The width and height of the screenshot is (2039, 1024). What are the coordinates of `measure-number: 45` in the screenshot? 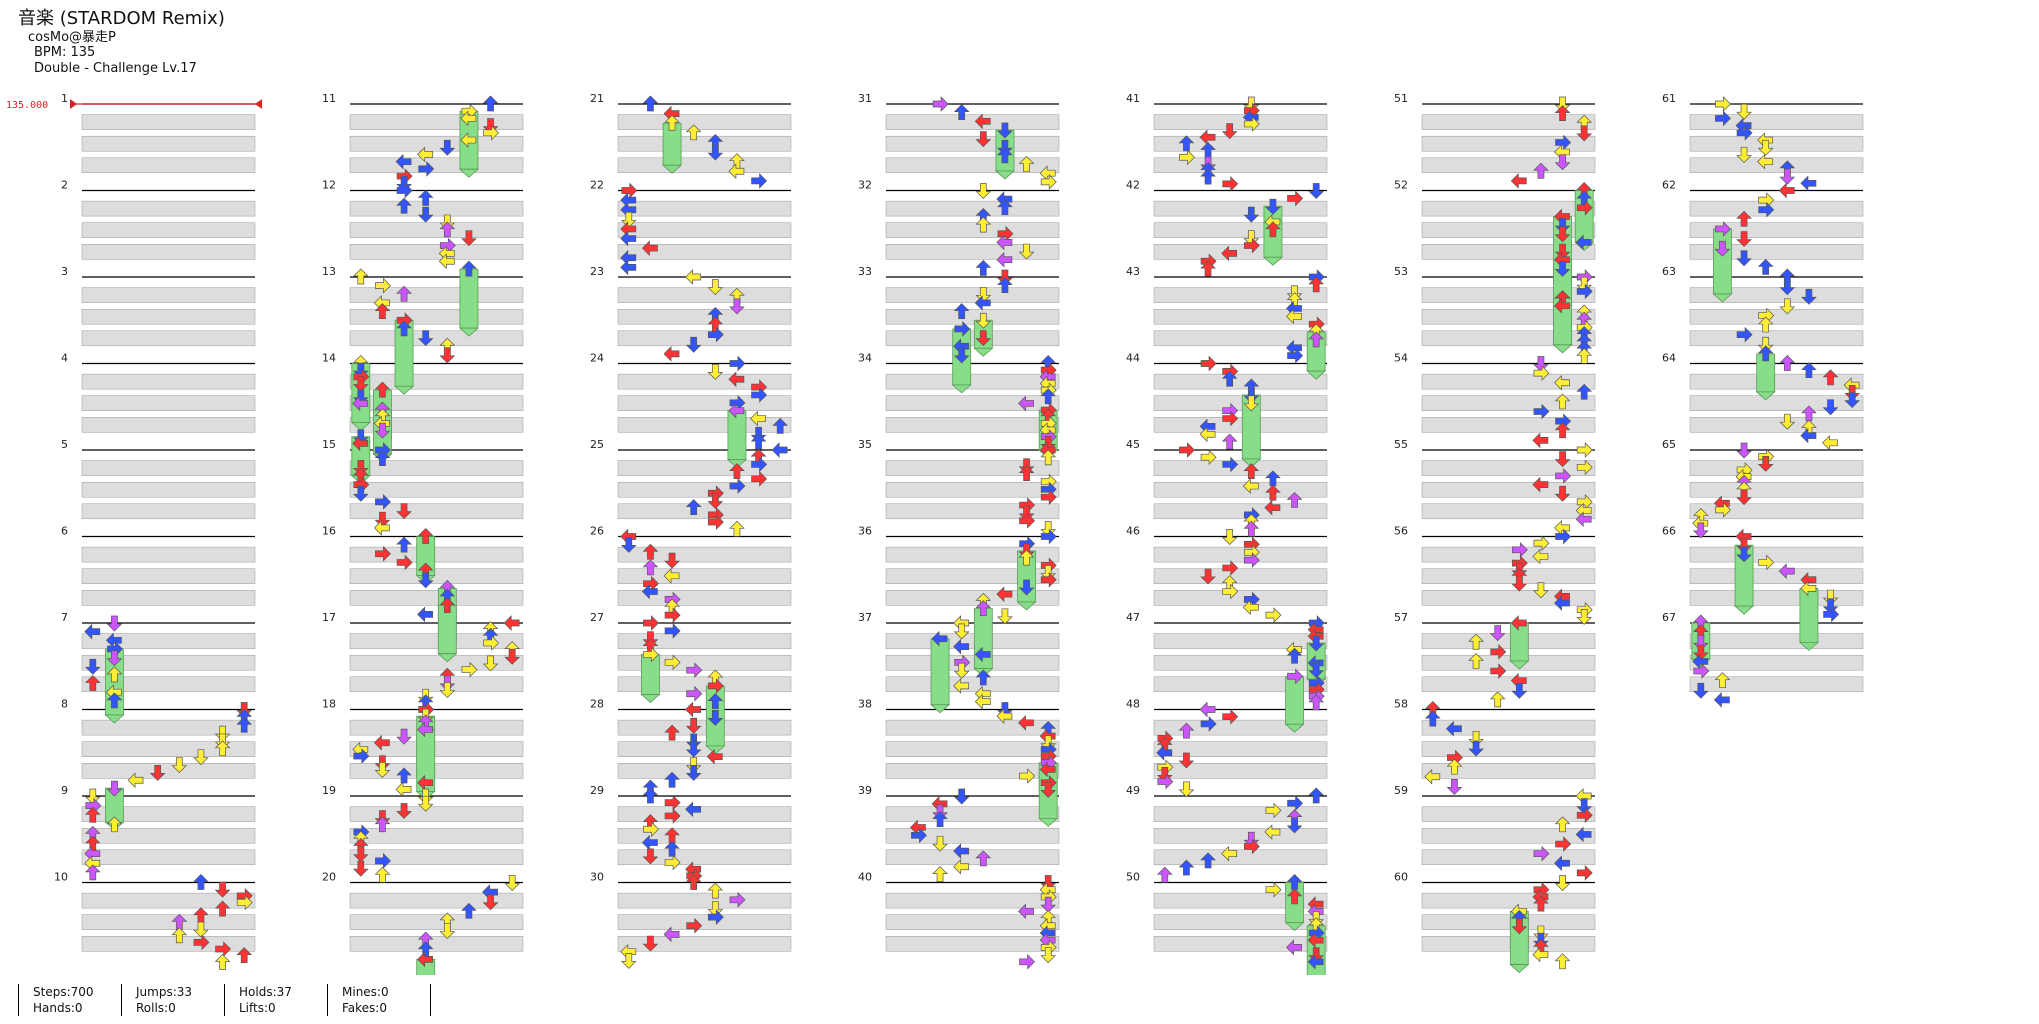 It's located at (1133, 444).